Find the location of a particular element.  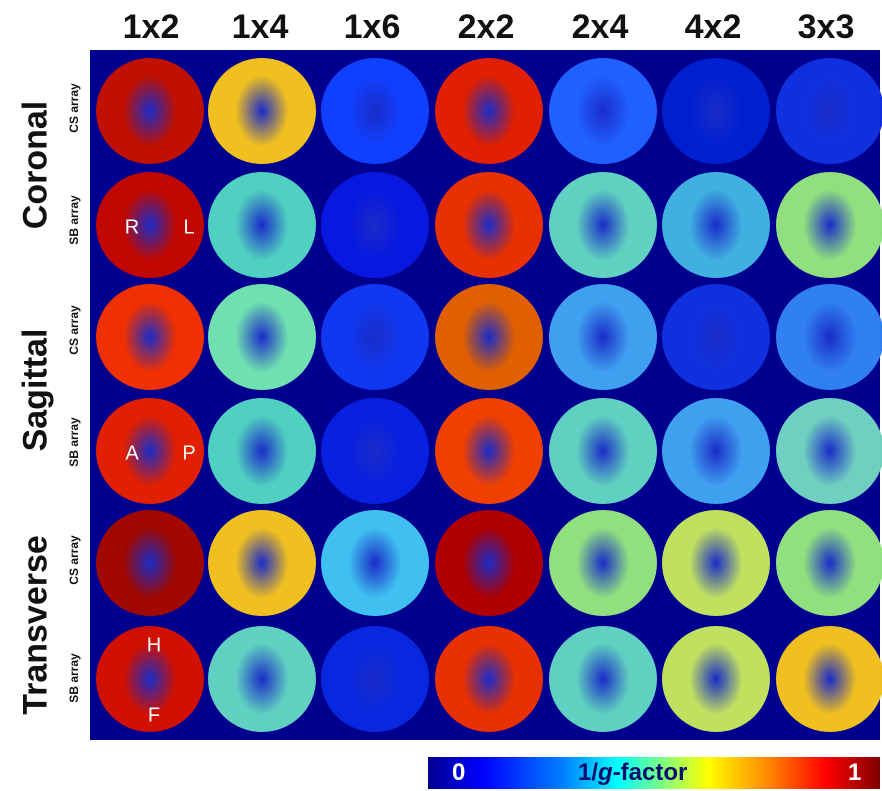

orientation-label: L is located at coordinates (189, 227).